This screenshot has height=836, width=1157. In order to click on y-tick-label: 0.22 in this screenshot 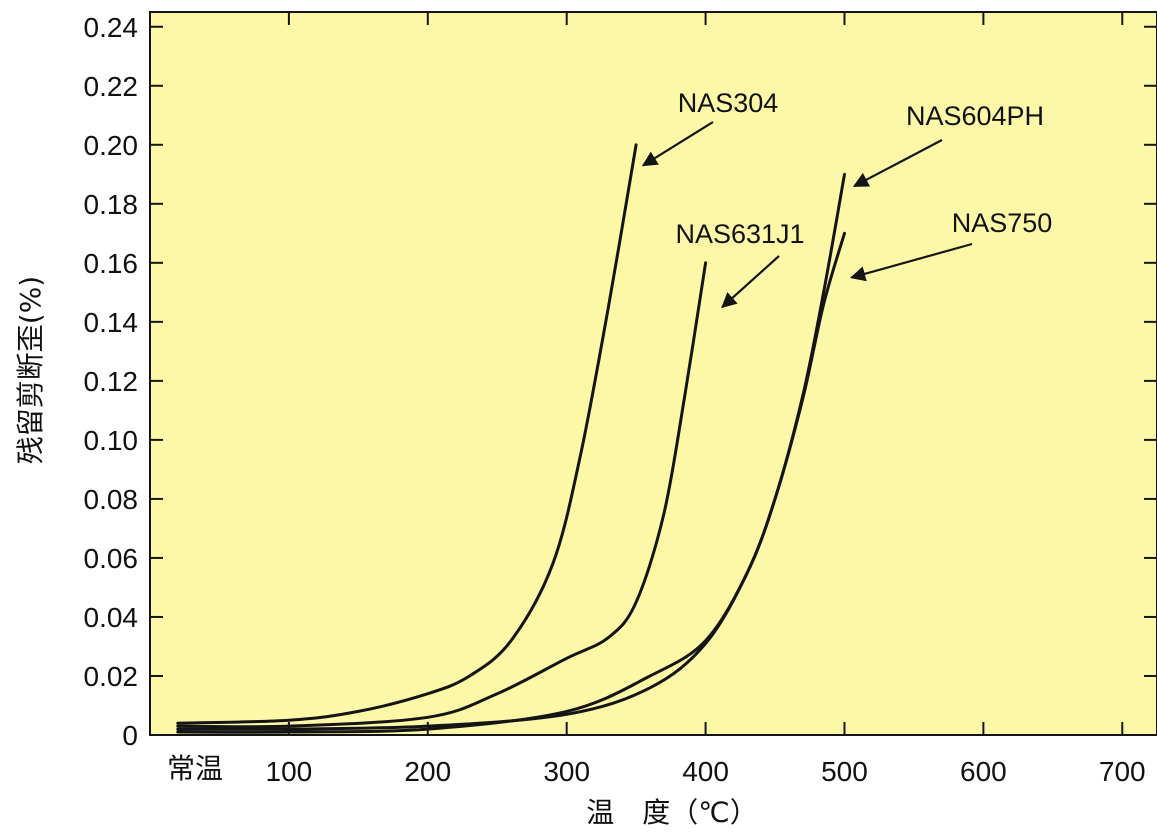, I will do `click(111, 86)`.